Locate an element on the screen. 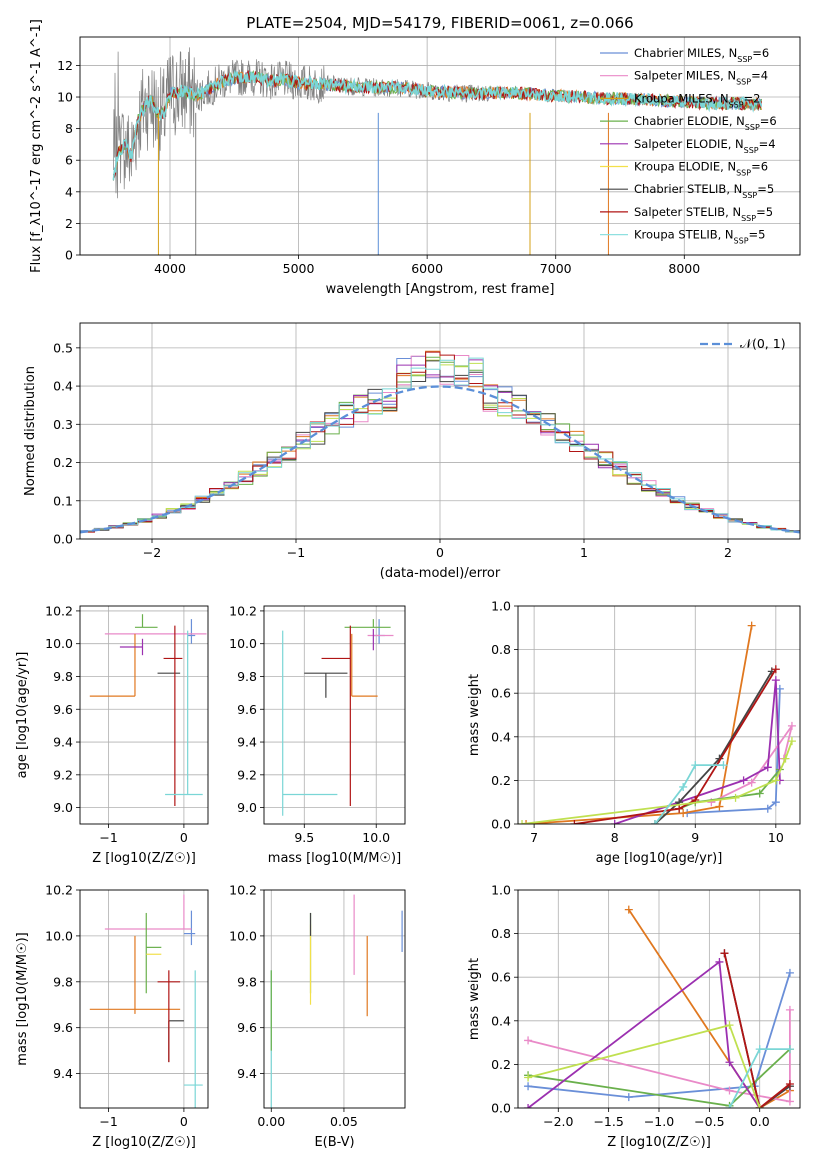 The image size is (819, 1170). x-axis-label: (data-model)/error is located at coordinates (440, 573).